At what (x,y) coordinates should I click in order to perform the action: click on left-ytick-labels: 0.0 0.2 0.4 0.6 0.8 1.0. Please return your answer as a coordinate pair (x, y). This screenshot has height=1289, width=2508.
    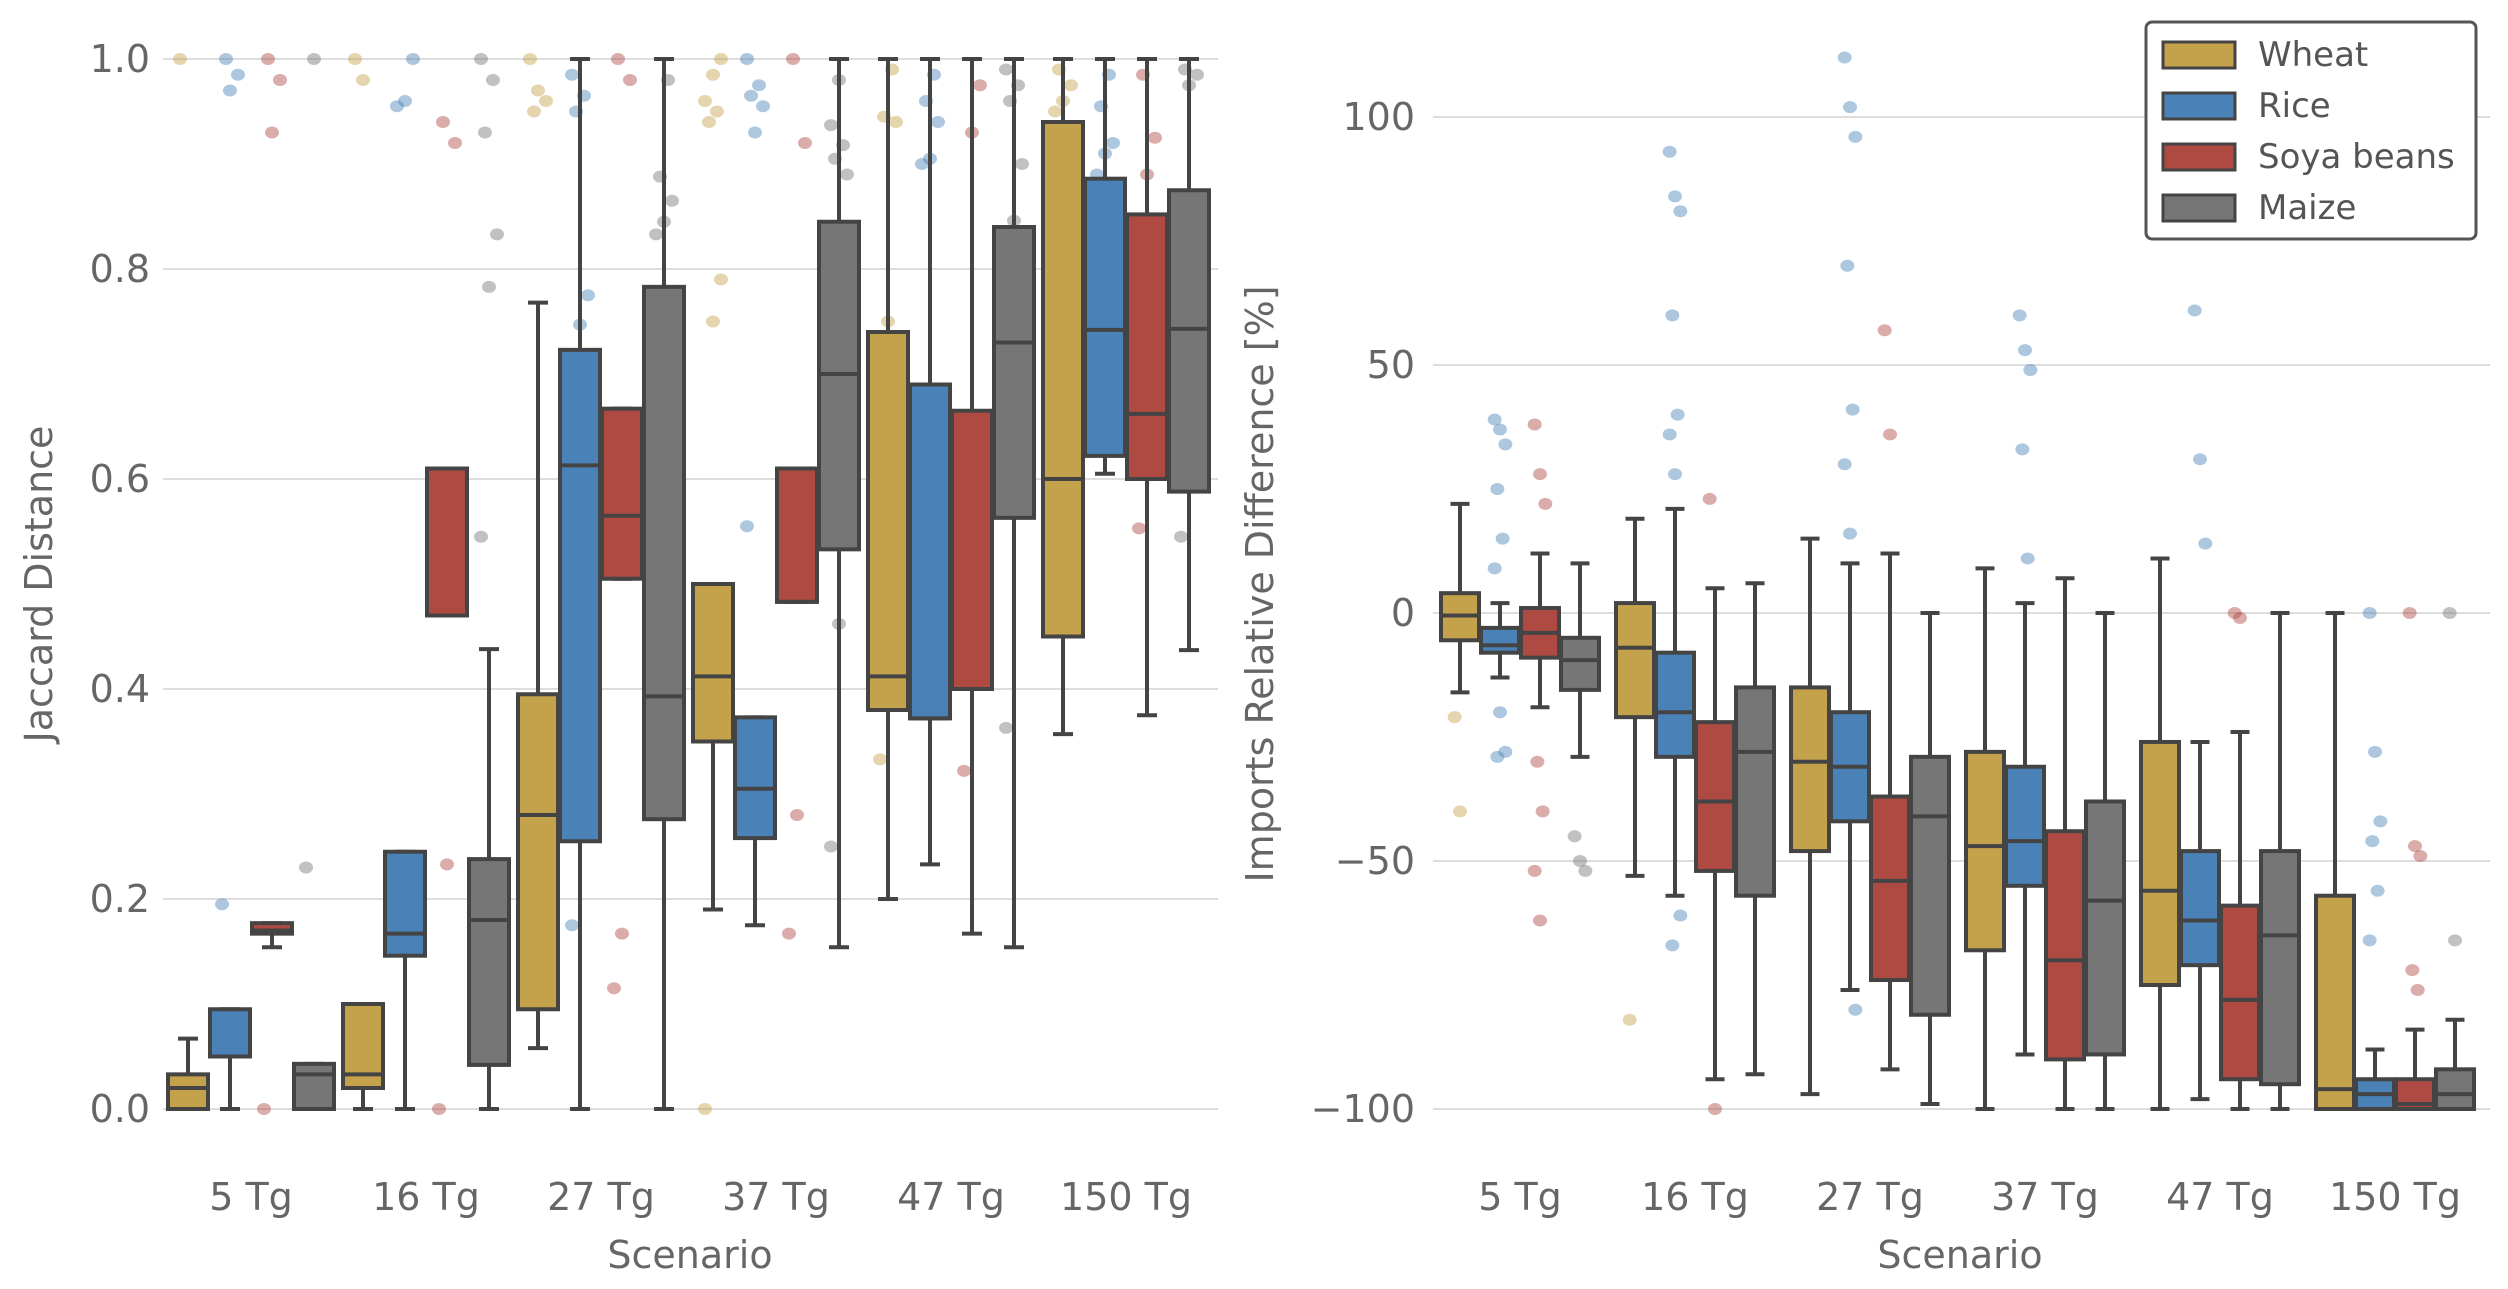
    Looking at the image, I should click on (120, 584).